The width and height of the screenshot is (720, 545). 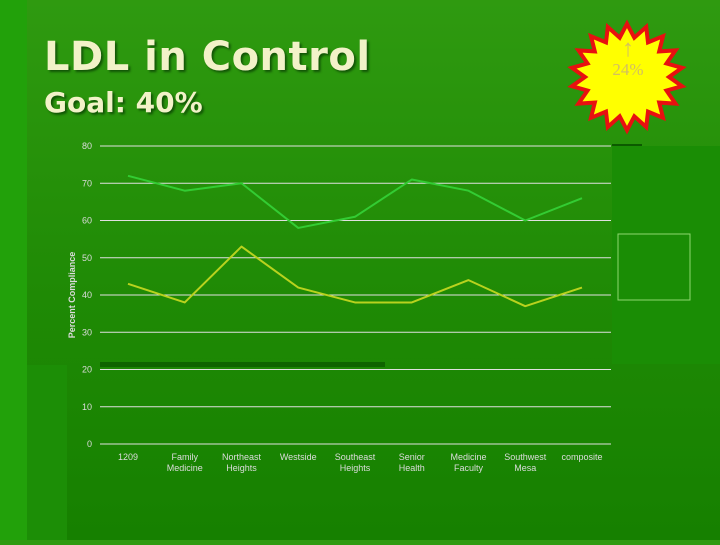 I want to click on slide-title: LDL in Control, so click(x=207, y=57).